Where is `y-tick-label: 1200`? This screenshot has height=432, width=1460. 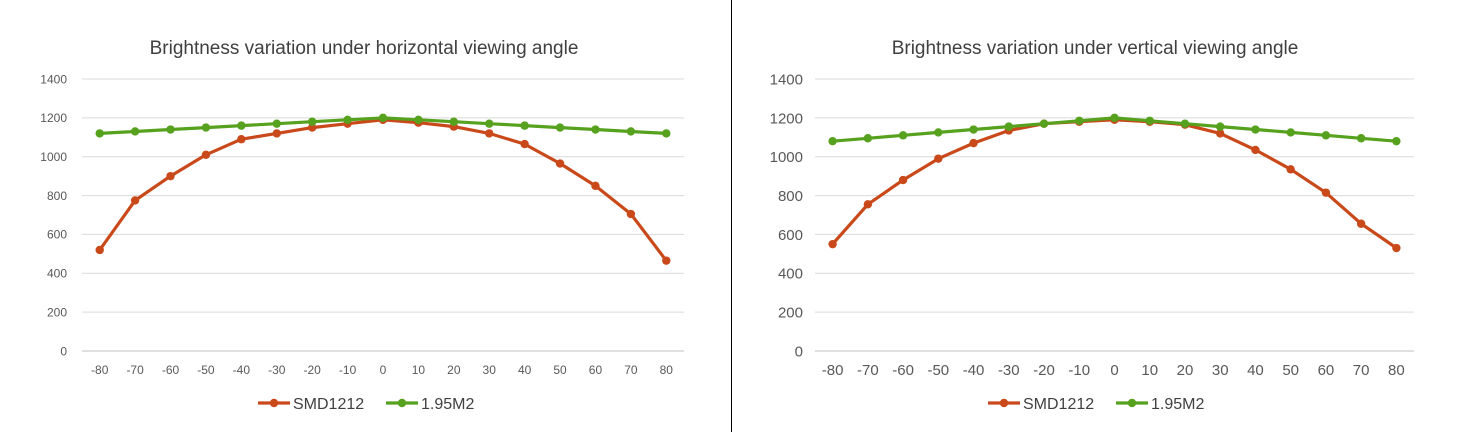 y-tick-label: 1200 is located at coordinates (786, 118).